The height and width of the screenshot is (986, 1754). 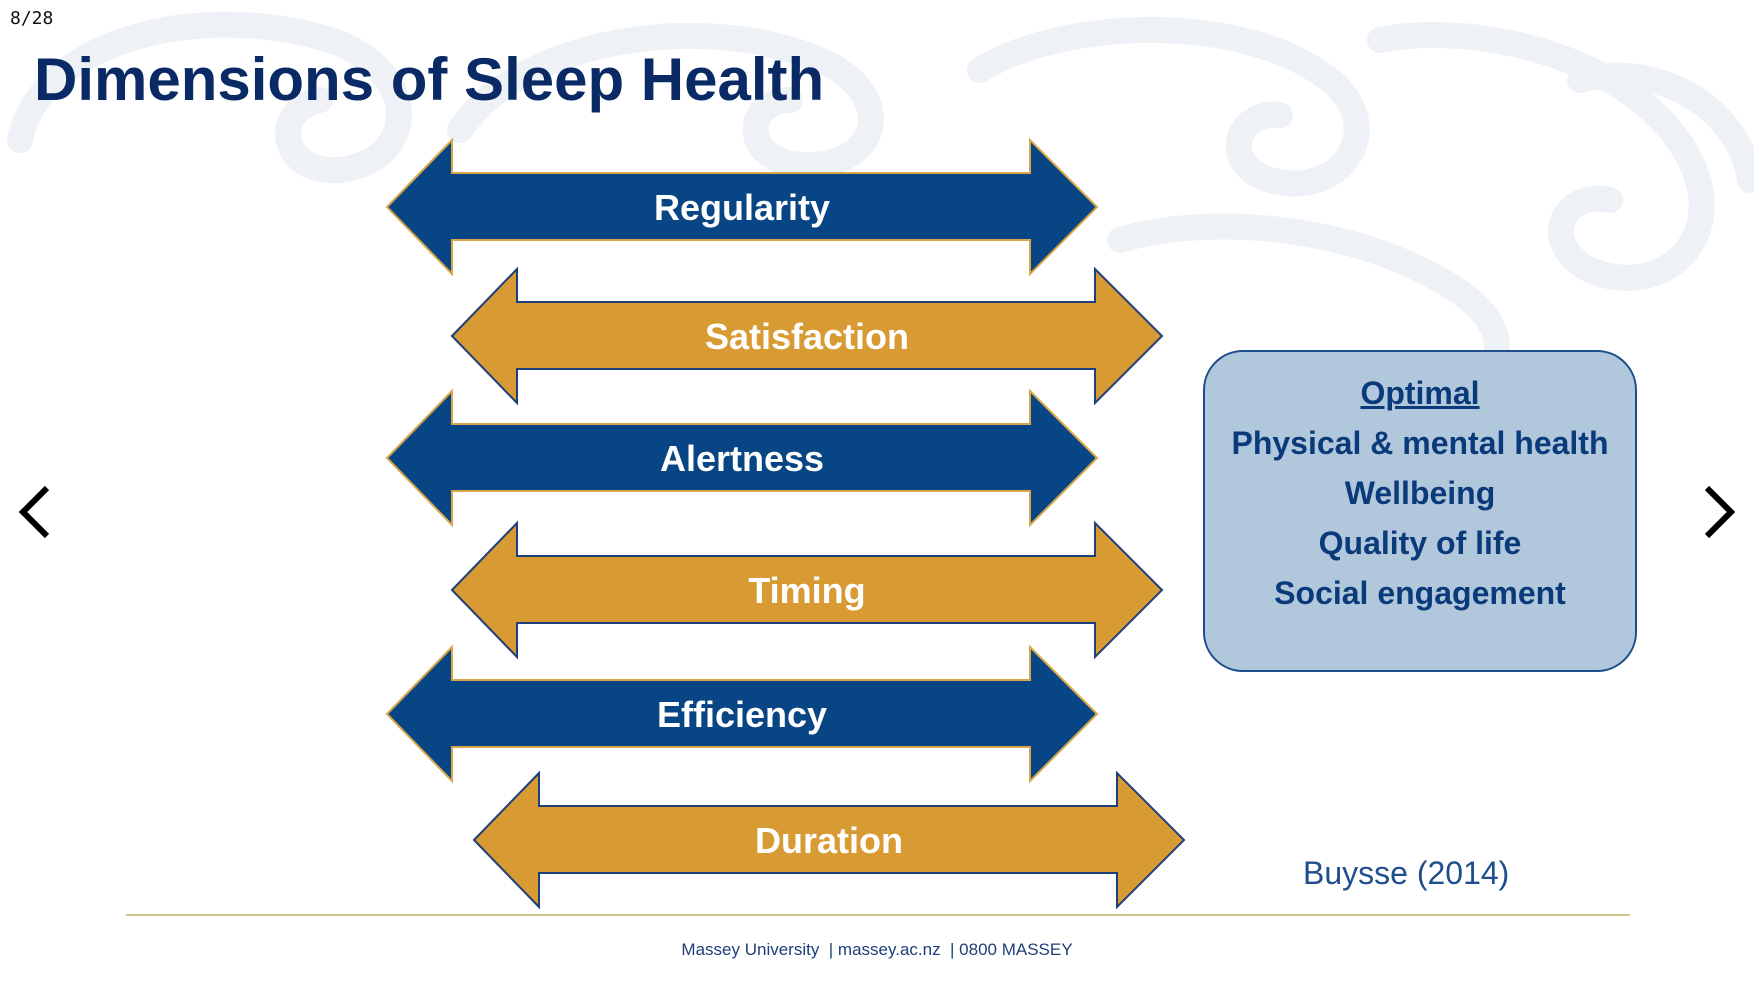 I want to click on outcome-item: Physical & mental health, so click(x=1420, y=443).